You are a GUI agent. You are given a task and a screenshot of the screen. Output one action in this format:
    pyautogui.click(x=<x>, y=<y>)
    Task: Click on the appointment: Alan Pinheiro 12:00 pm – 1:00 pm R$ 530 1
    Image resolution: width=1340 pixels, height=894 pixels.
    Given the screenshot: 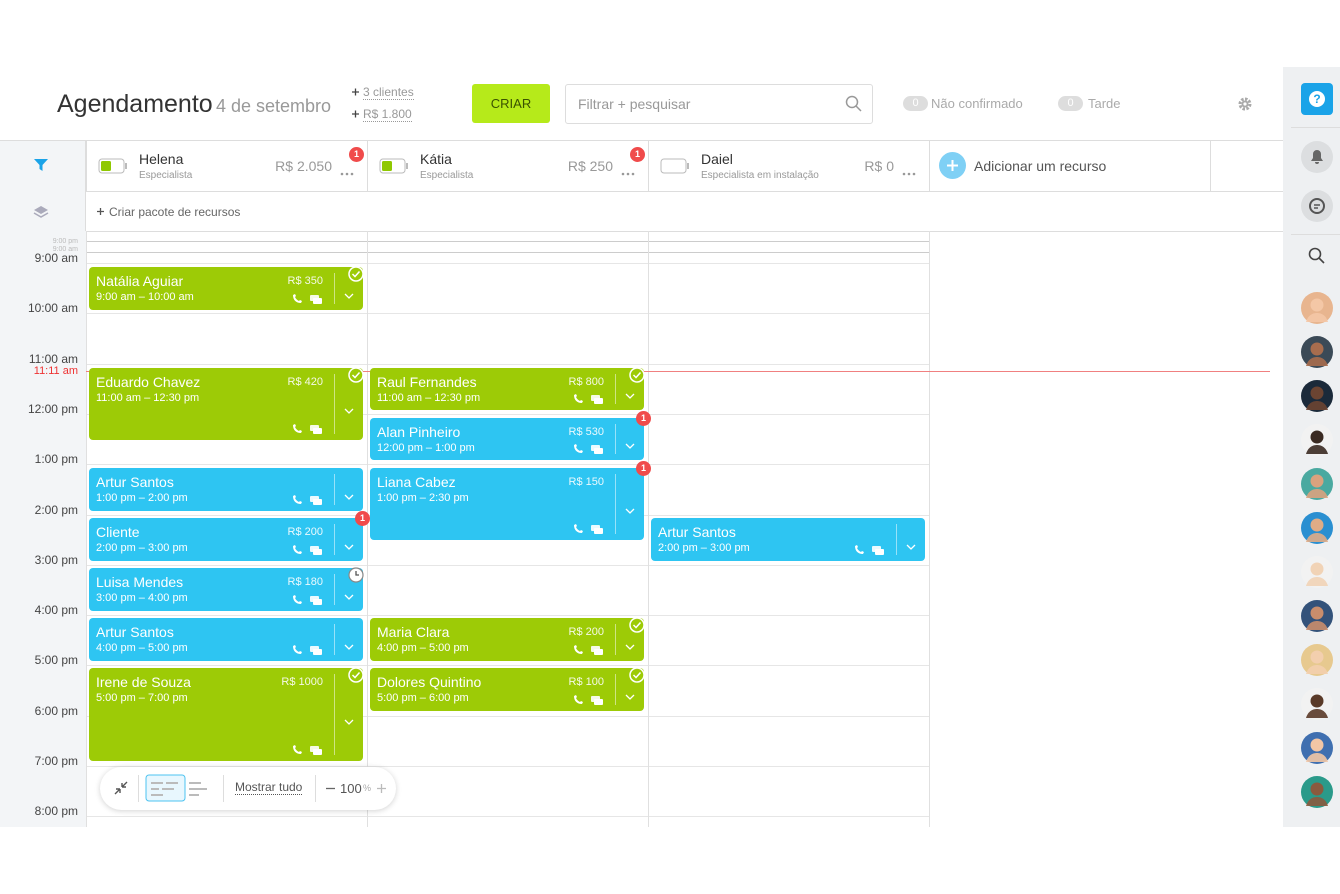 What is the action you would take?
    pyautogui.click(x=510, y=435)
    